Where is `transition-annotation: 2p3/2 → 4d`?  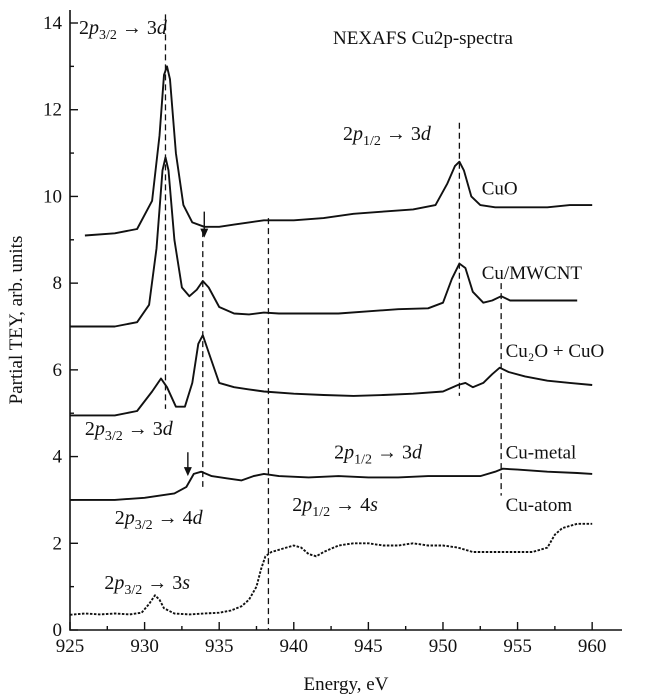
transition-annotation: 2p3/2 → 4d is located at coordinates (159, 520).